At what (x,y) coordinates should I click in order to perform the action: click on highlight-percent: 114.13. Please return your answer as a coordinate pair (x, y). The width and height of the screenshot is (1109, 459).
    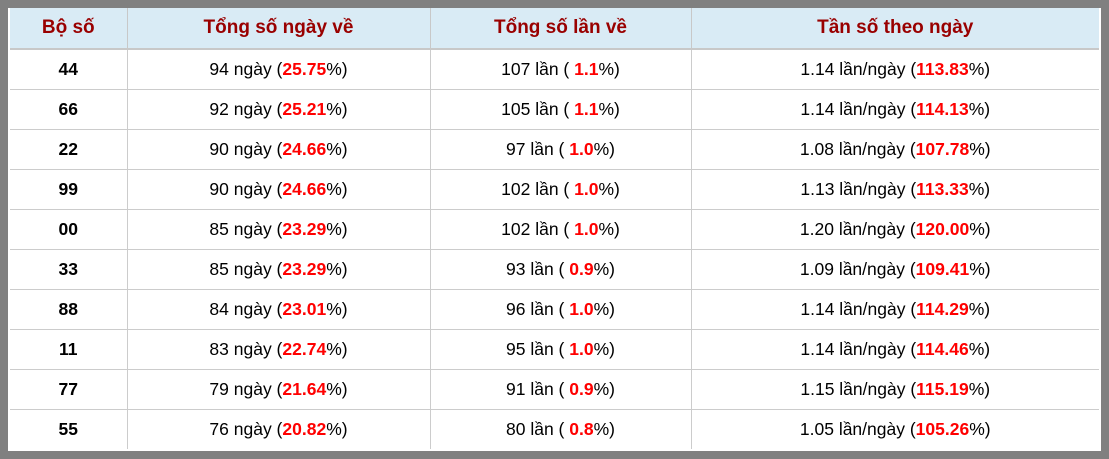
    Looking at the image, I should click on (942, 109).